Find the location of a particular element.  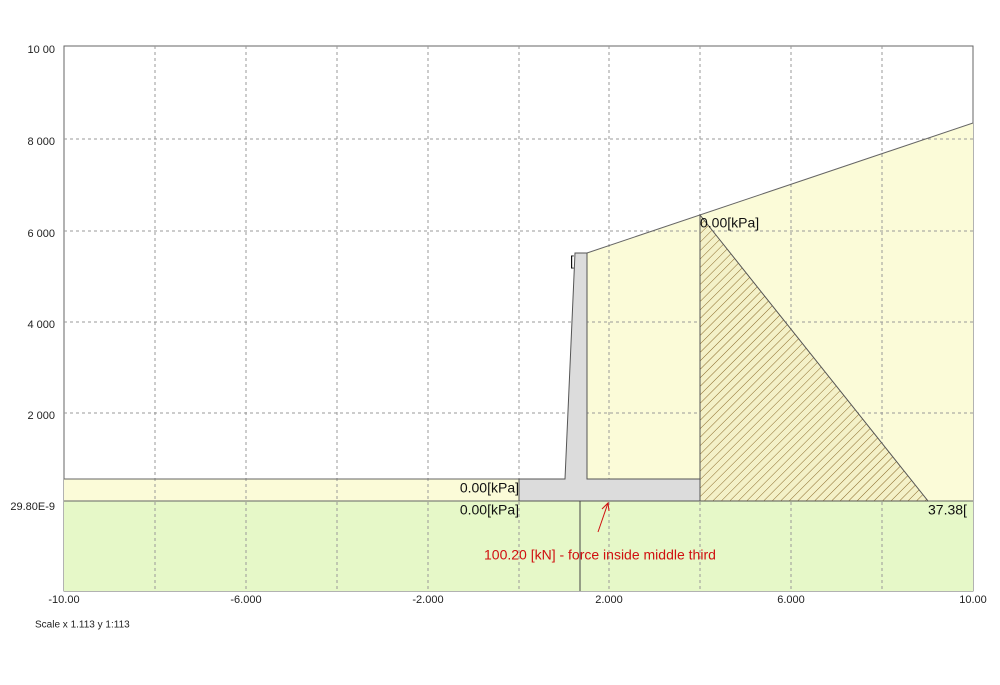

y-tick-label: 8 000 is located at coordinates (41, 142).